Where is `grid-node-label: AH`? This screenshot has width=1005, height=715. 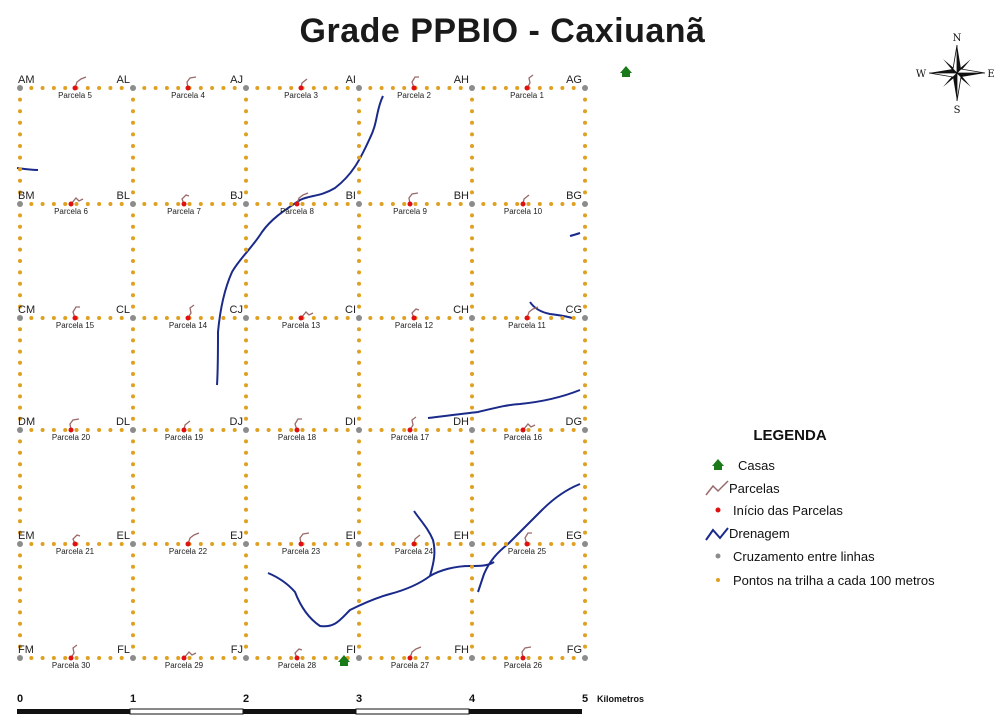
grid-node-label: AH is located at coordinates (461, 80).